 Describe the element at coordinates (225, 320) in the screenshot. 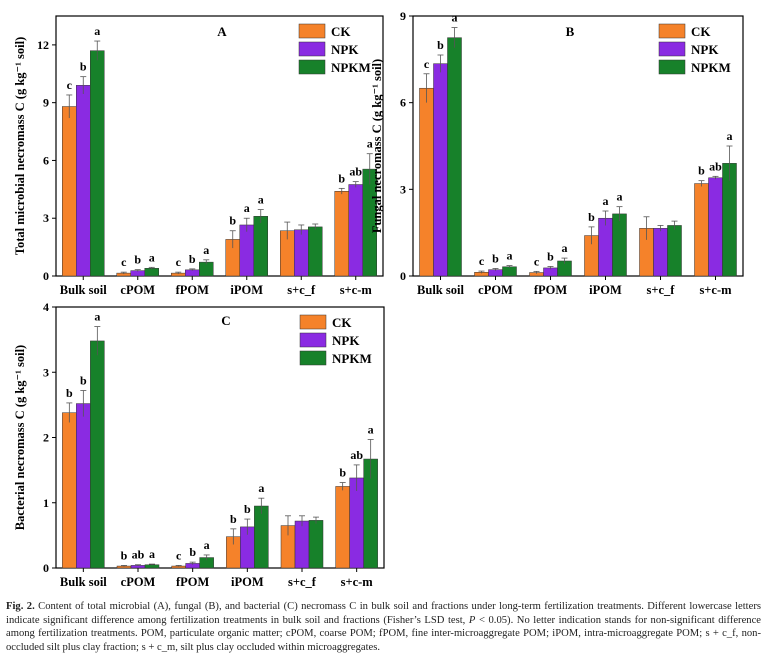

I see `panel-label: C` at that location.